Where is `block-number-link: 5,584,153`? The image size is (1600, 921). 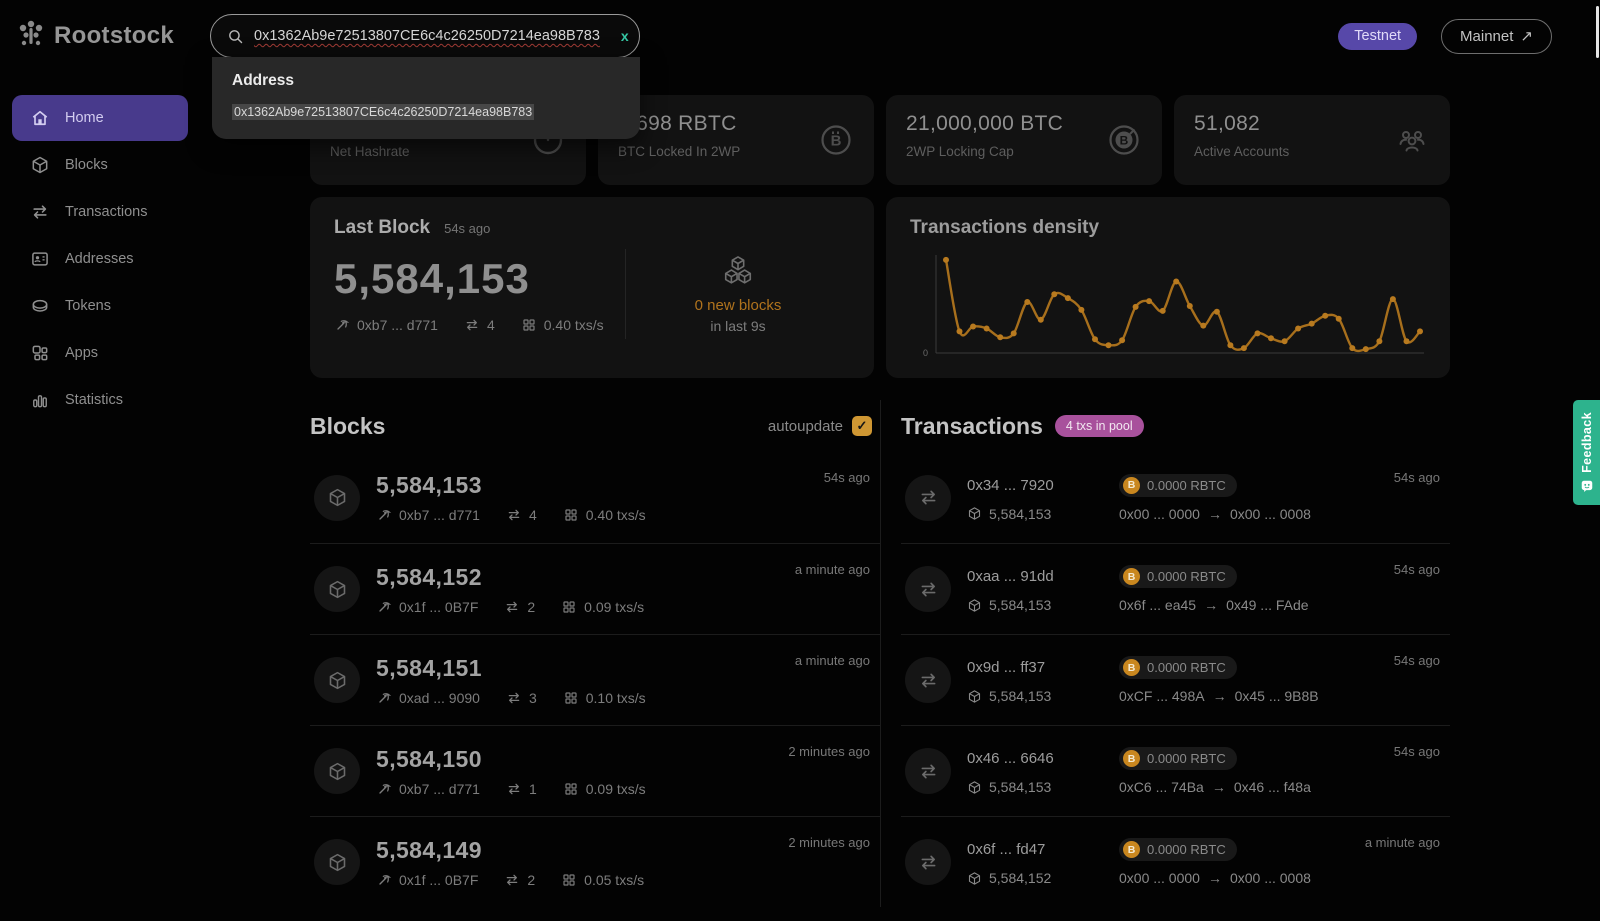 block-number-link: 5,584,153 is located at coordinates (429, 485).